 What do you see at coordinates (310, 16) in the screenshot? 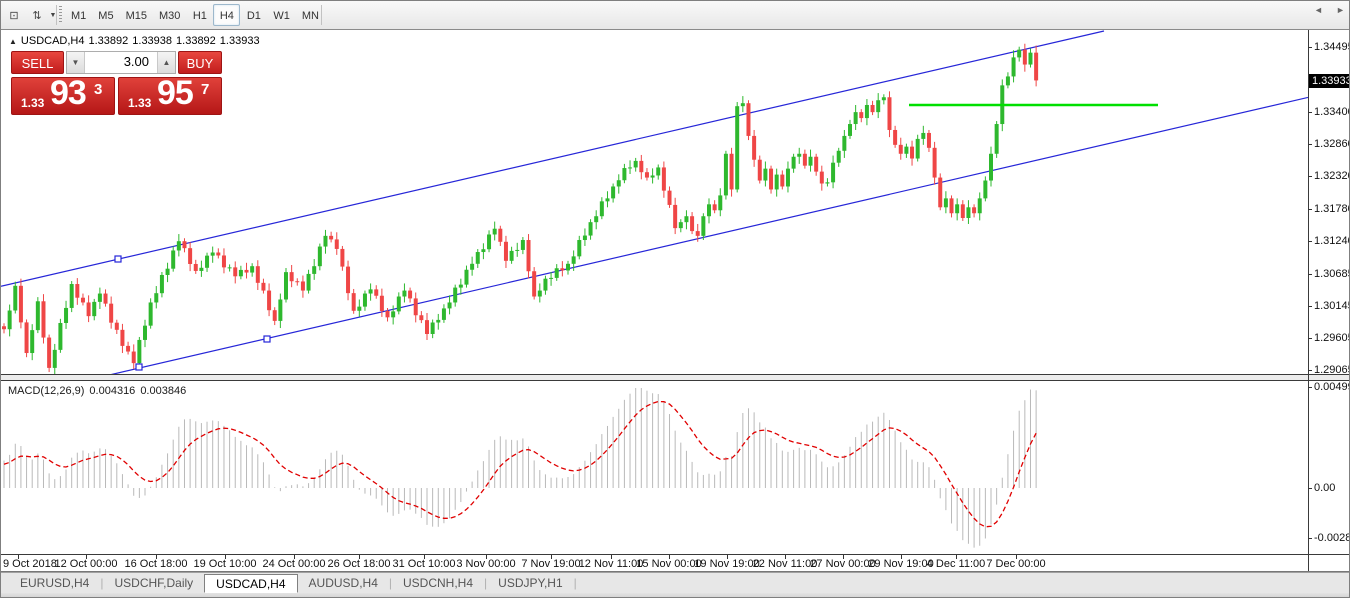
I see `timeframe-button-mn: MN` at bounding box center [310, 16].